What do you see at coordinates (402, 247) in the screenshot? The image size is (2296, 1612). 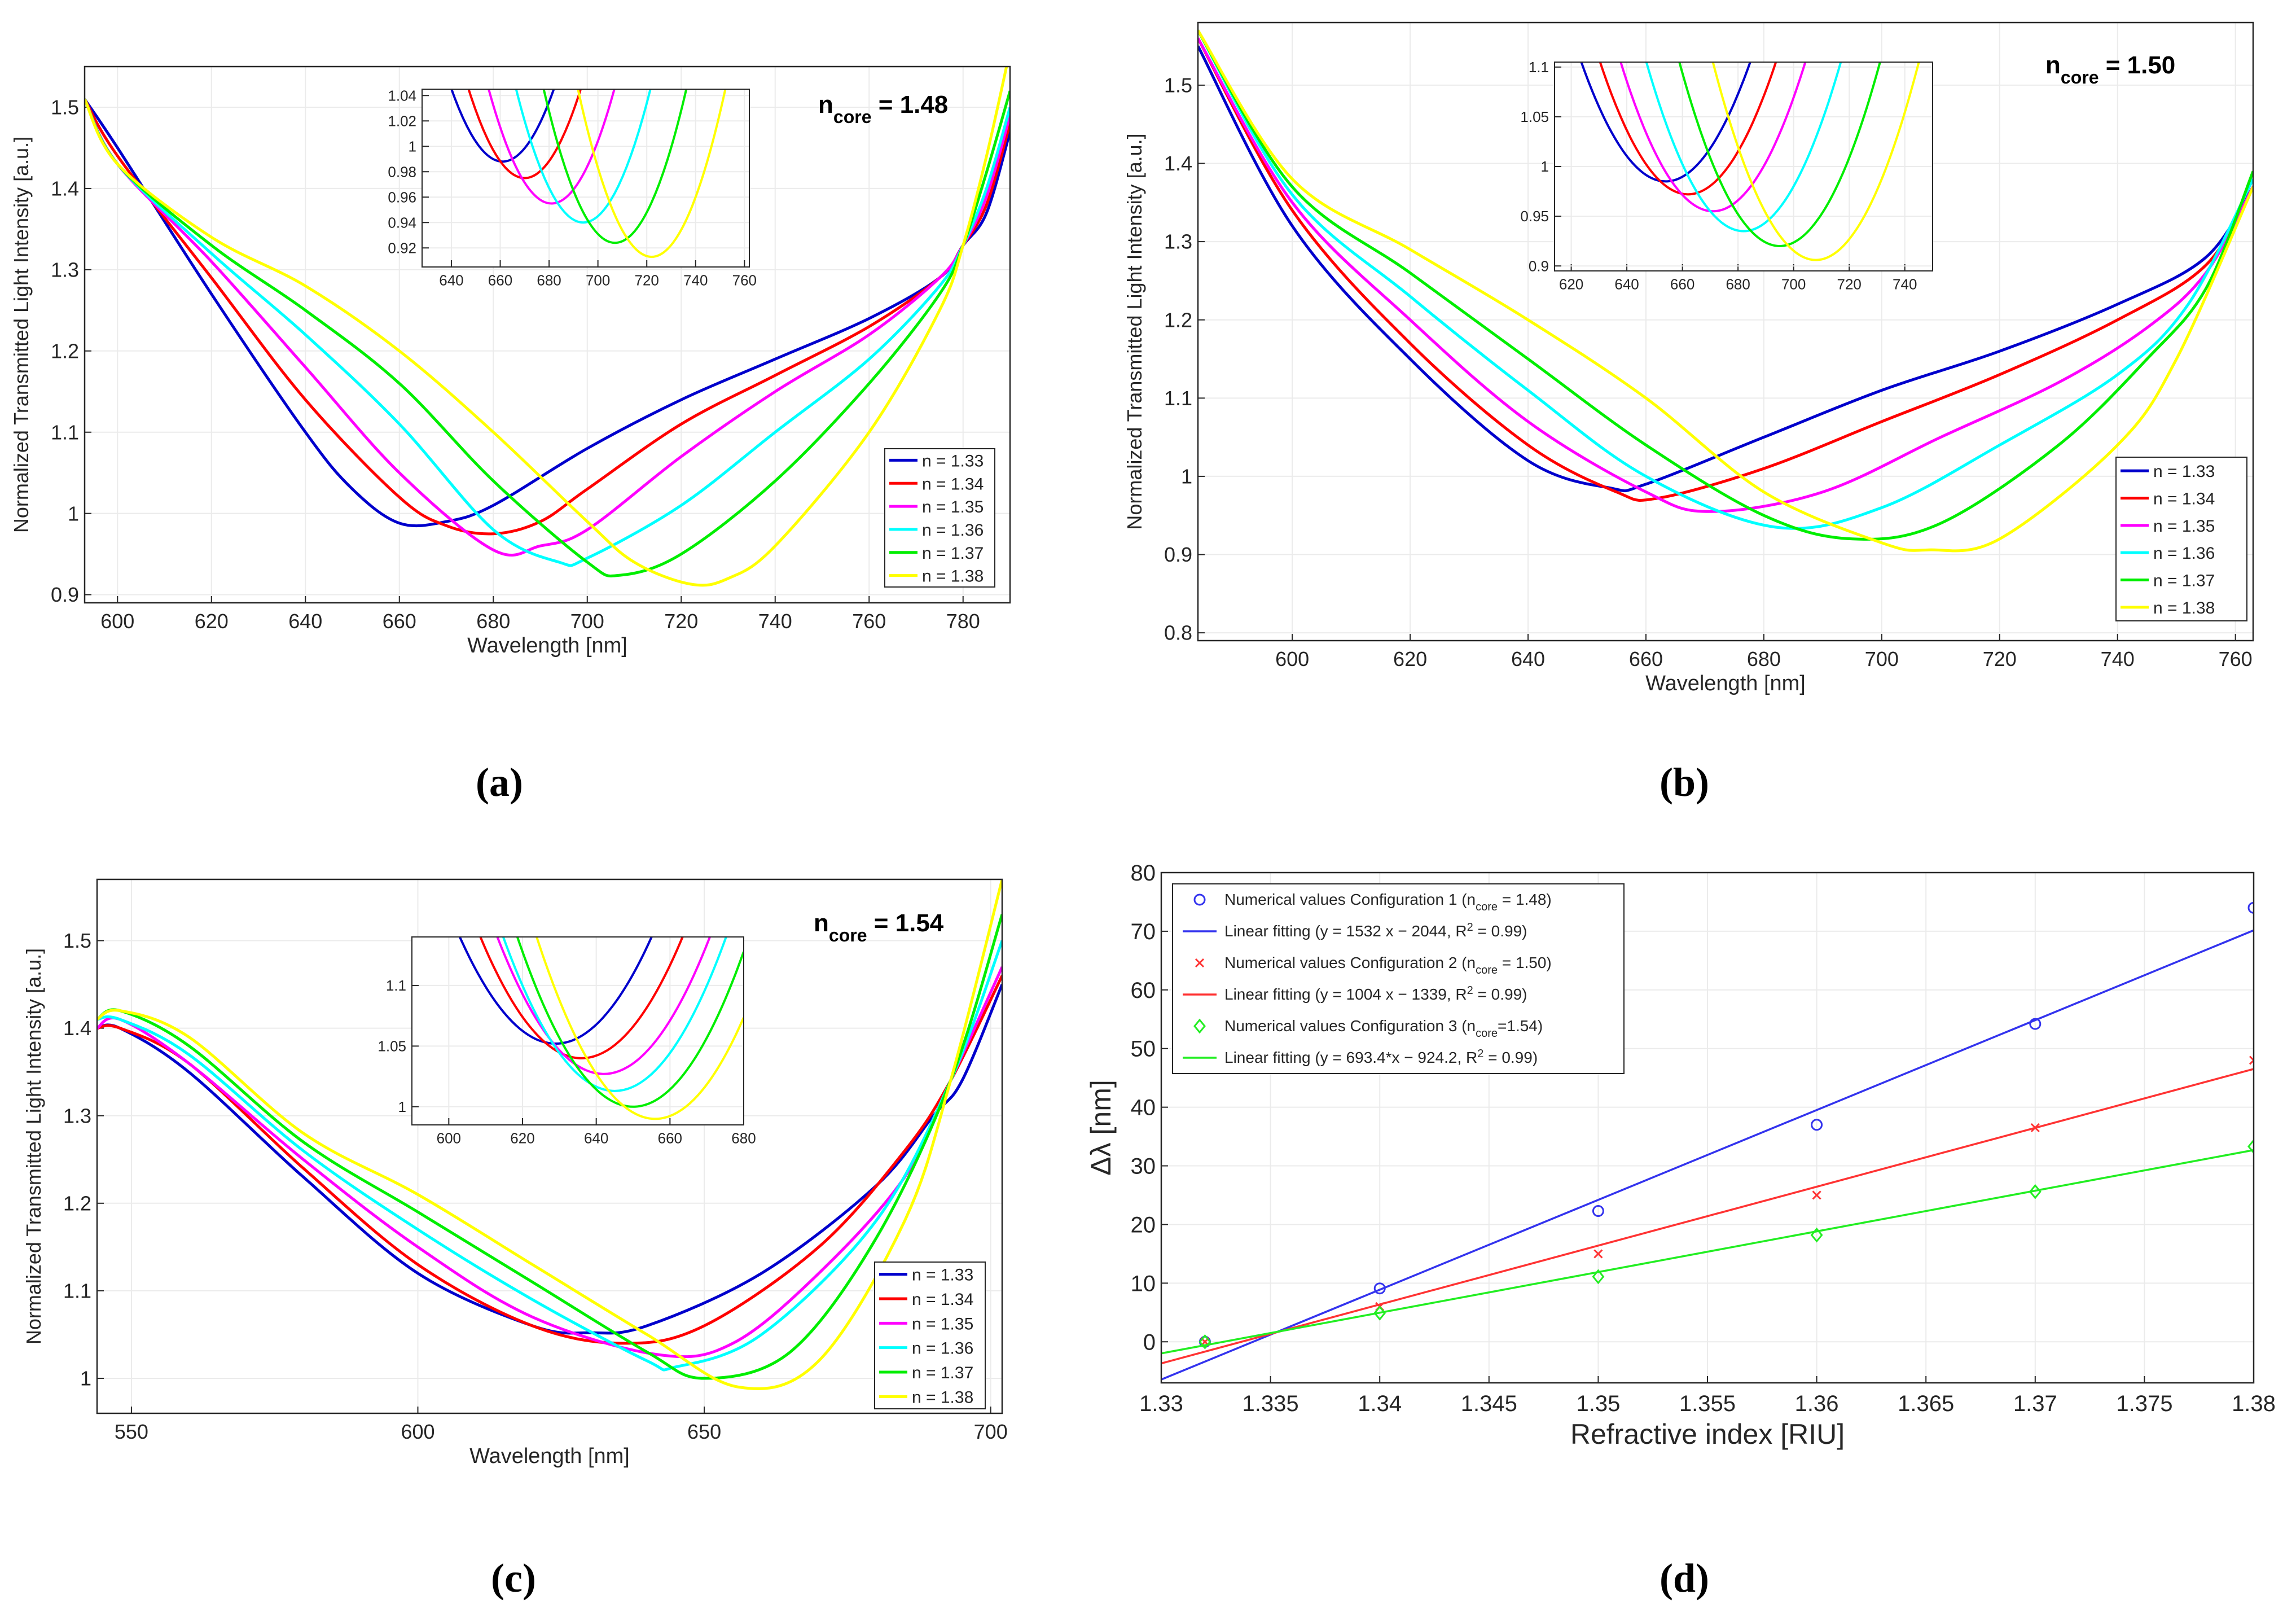 I see `panel-a-inset-y-tick-label: 0.92` at bounding box center [402, 247].